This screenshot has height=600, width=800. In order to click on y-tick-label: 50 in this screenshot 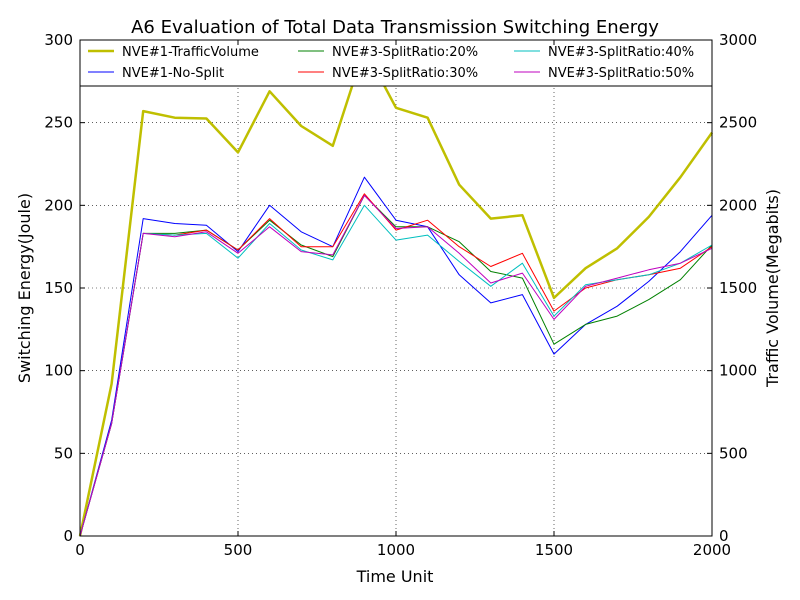, I will do `click(63, 453)`.